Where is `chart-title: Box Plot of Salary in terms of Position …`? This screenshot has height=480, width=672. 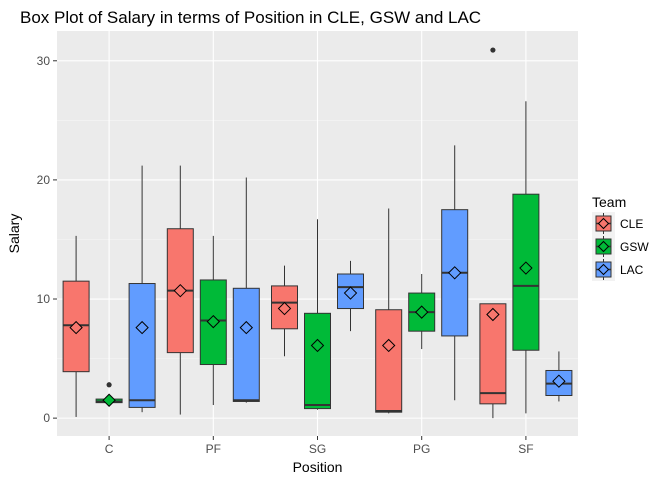
chart-title: Box Plot of Salary in terms of Position … is located at coordinates (250, 17).